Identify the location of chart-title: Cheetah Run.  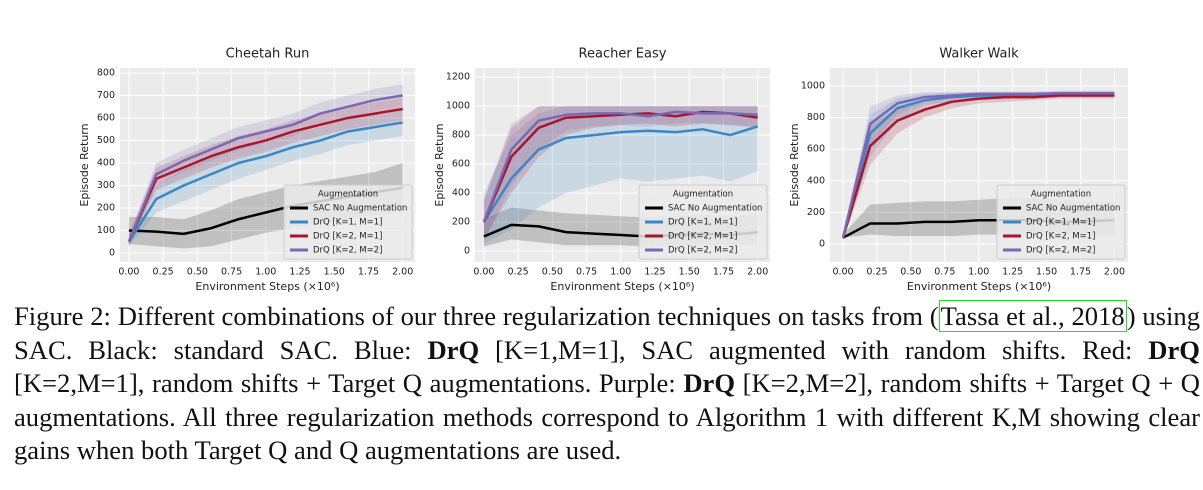
(268, 54).